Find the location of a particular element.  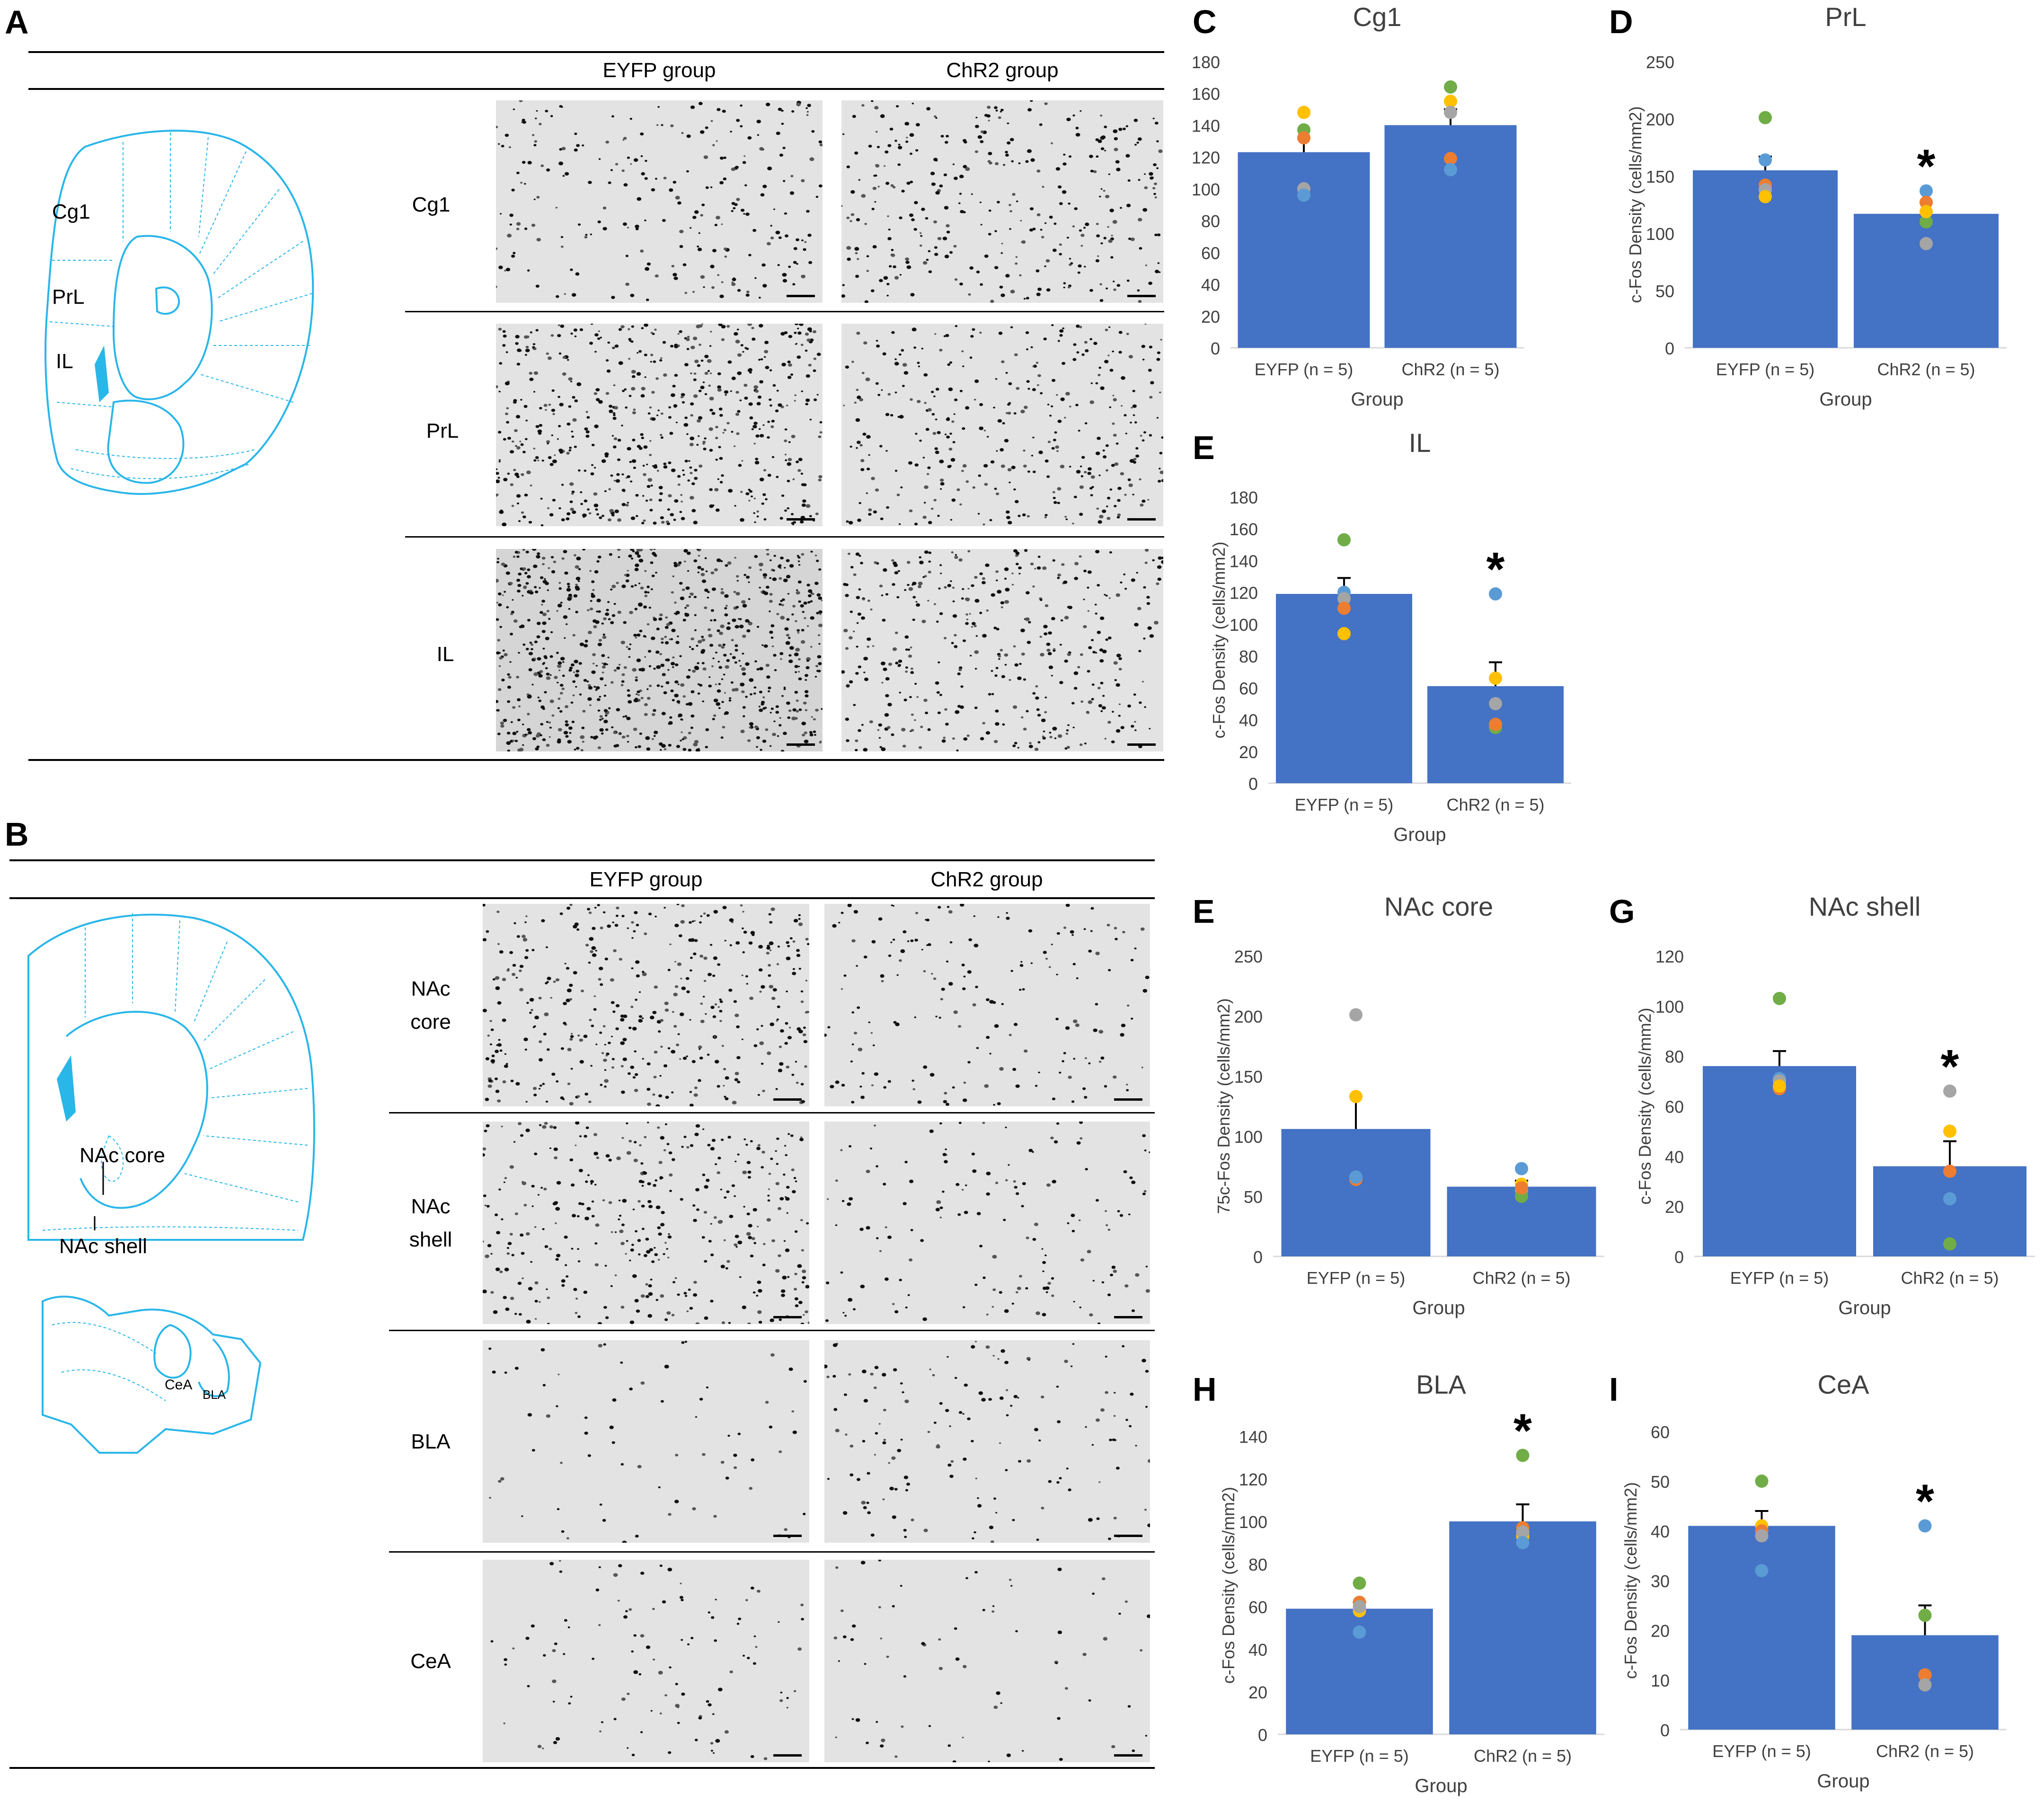

panel-b-row-label-nac-core: NAc core is located at coordinates (430, 1006).